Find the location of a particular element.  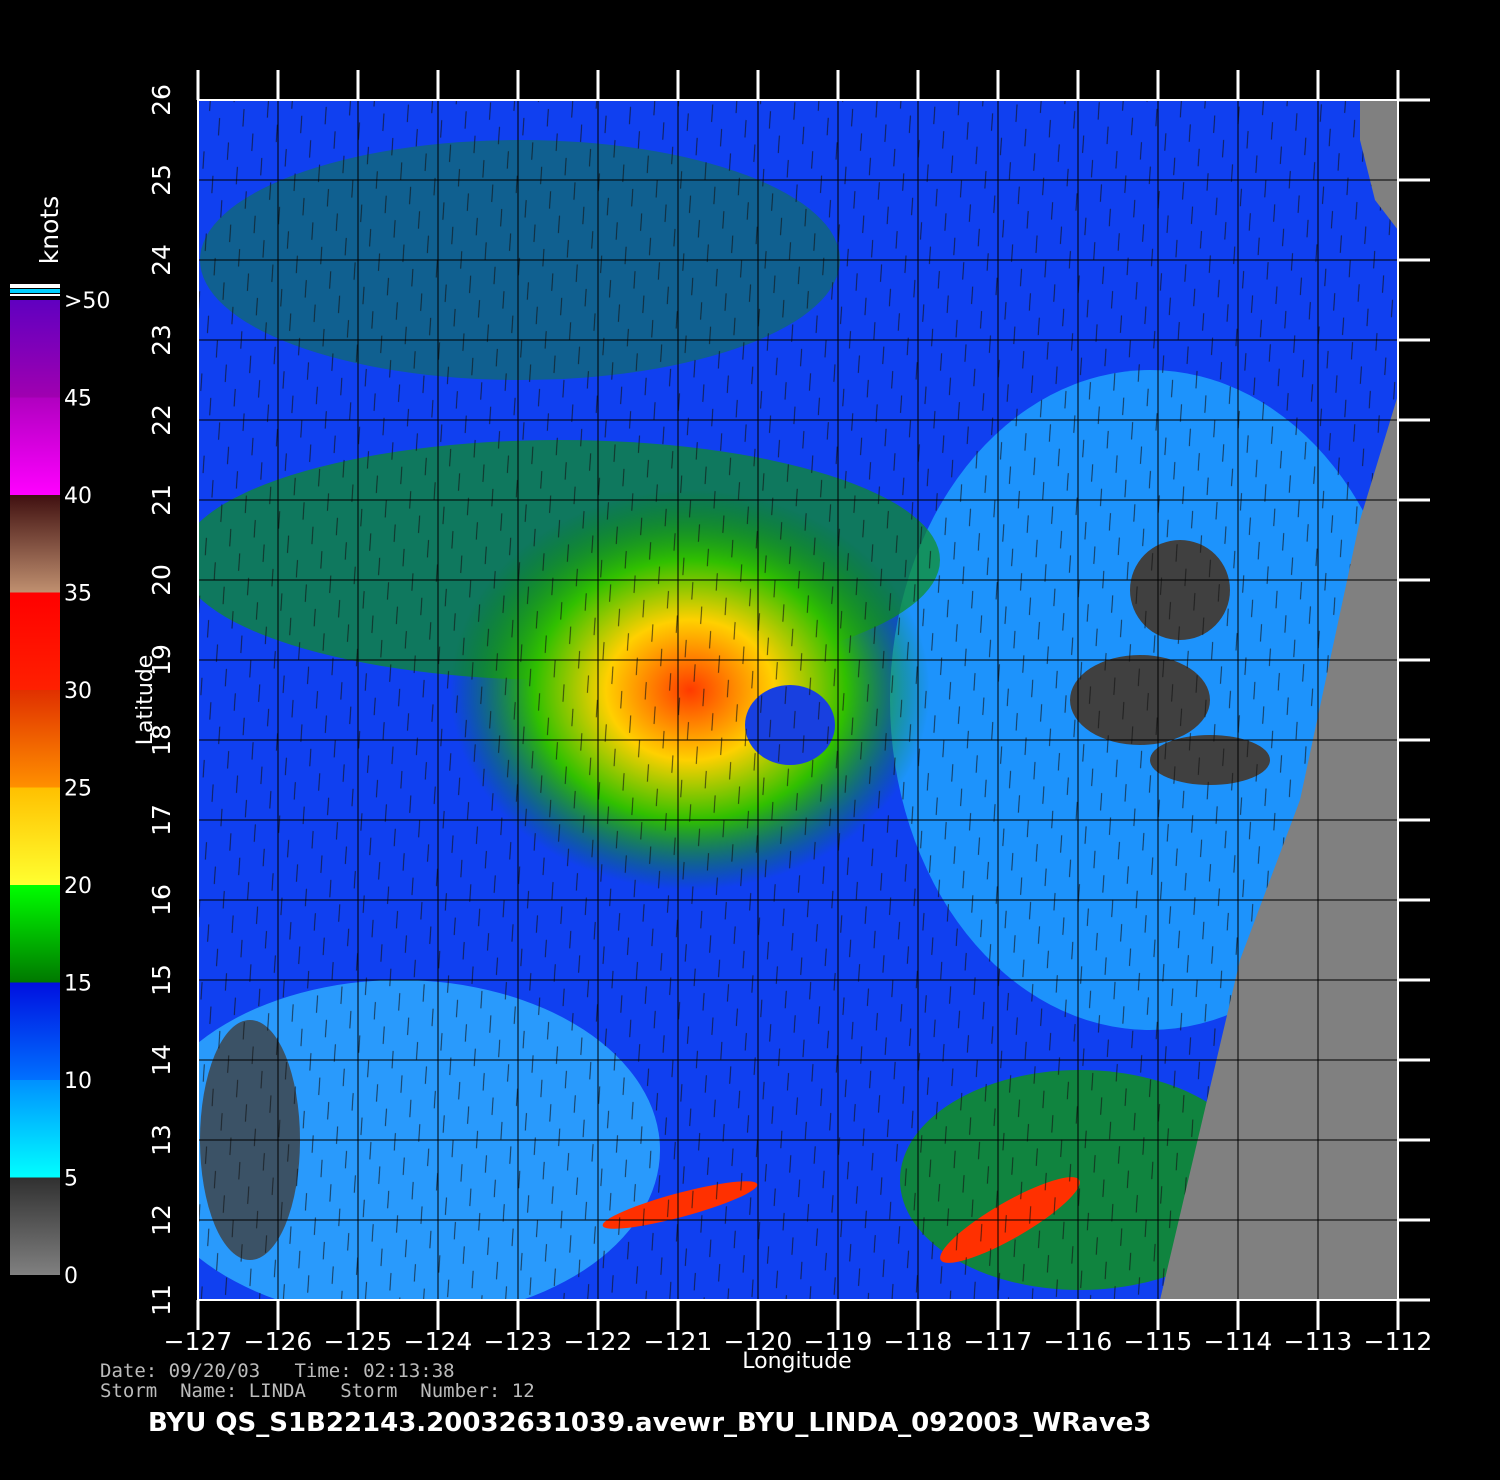

x-tick-label: −121 is located at coordinates (678, 1341).